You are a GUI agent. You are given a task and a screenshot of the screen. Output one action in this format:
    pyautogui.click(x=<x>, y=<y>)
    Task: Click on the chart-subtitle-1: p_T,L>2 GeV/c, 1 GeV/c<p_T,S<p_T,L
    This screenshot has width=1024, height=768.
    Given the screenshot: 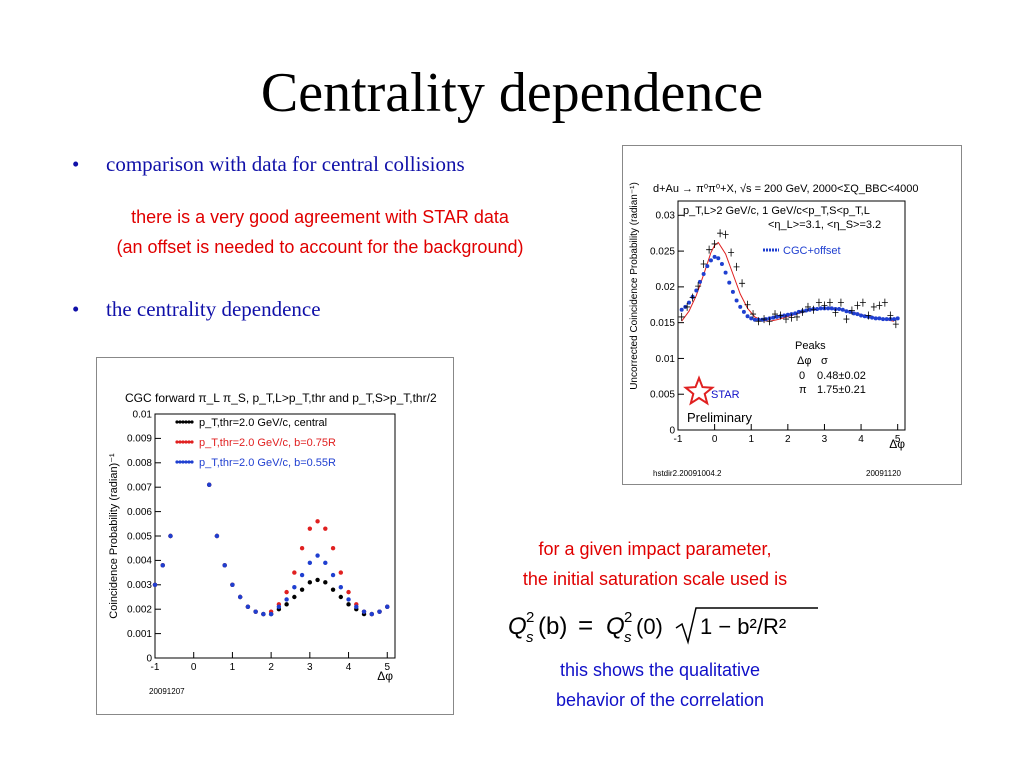 What is the action you would take?
    pyautogui.click(x=776, y=211)
    